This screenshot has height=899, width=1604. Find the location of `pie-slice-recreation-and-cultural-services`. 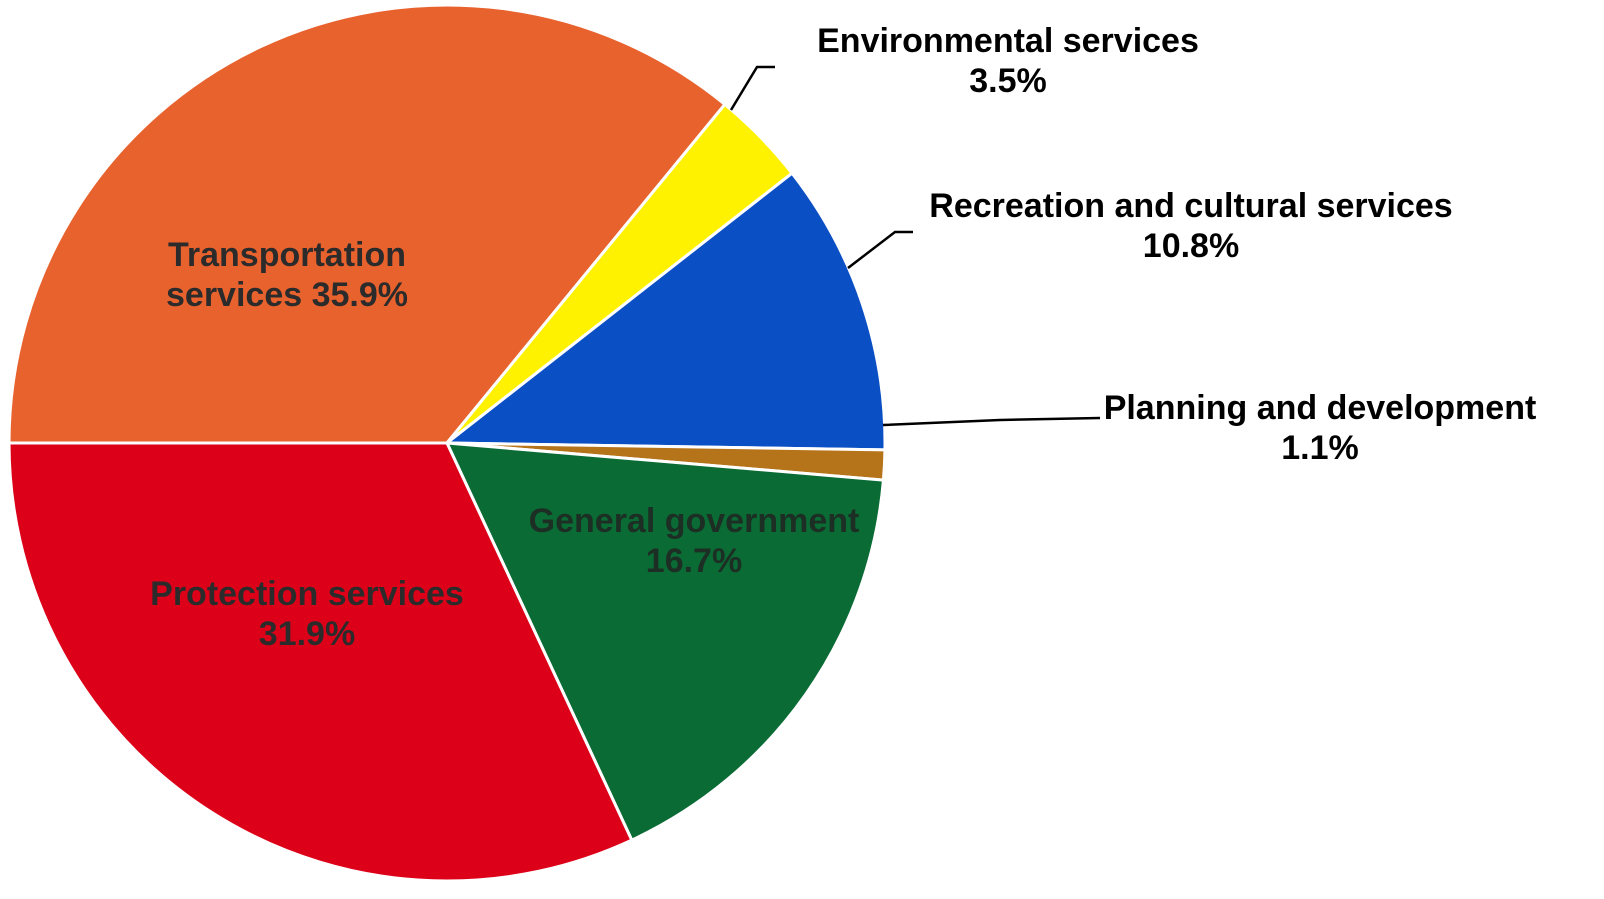

pie-slice-recreation-and-cultural-services is located at coordinates (666, 311).